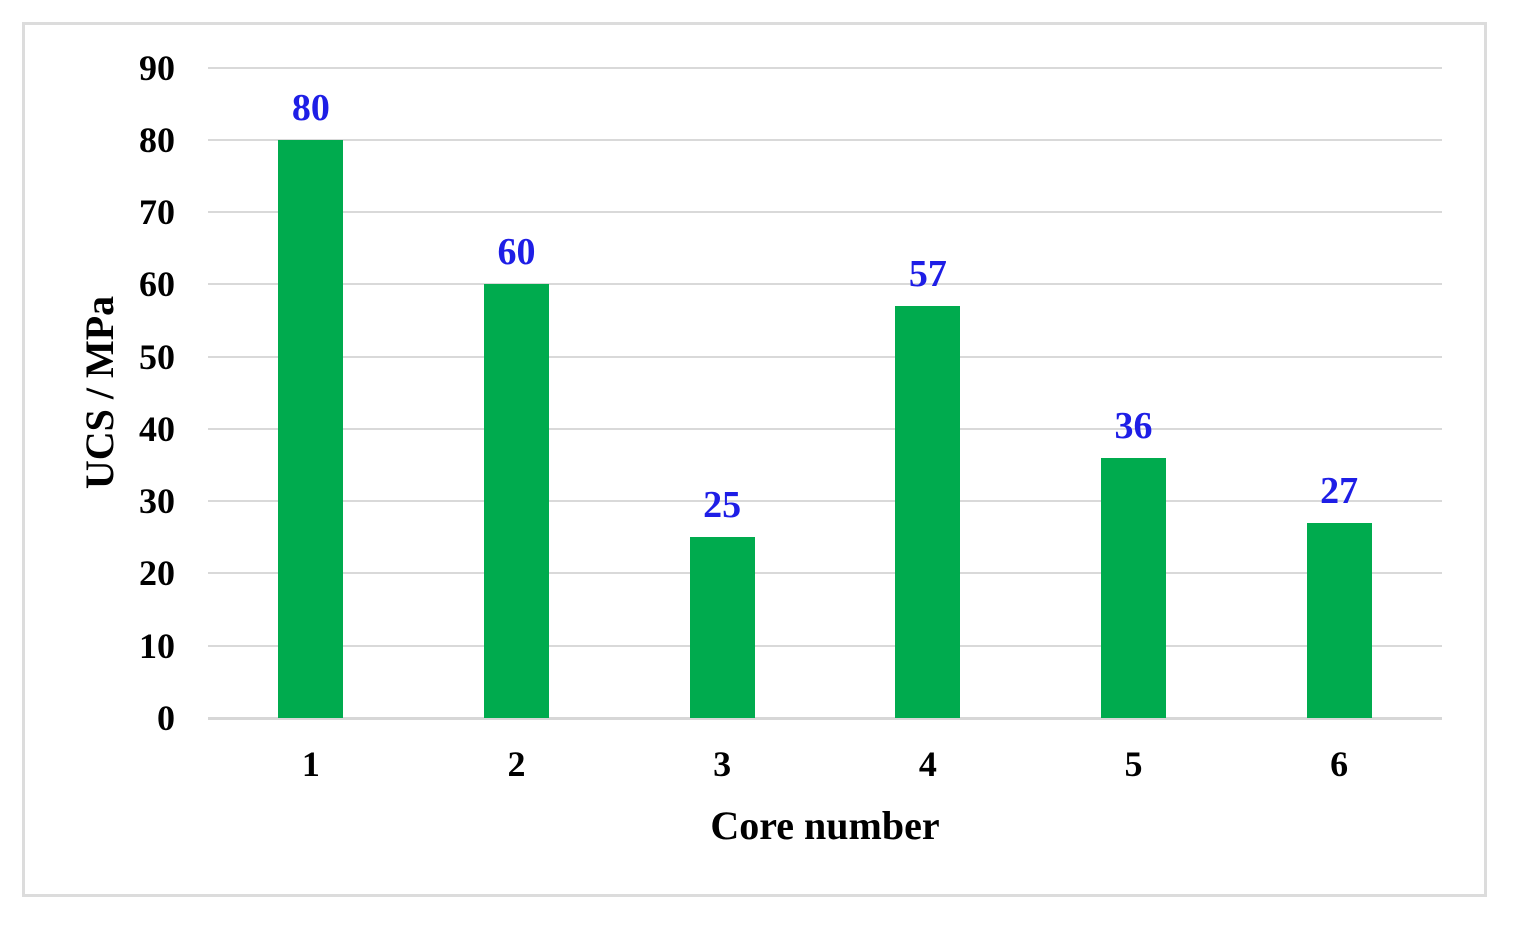 This screenshot has height=930, width=1513. What do you see at coordinates (927, 274) in the screenshot?
I see `bar-value-label: 57` at bounding box center [927, 274].